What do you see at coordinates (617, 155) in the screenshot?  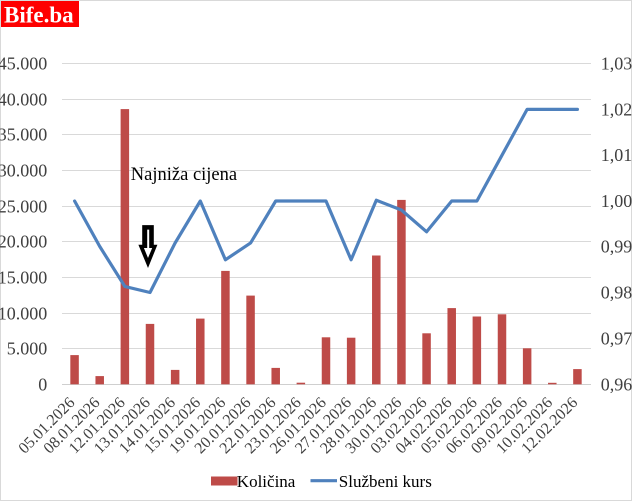 I see `svg-text: 1,01` at bounding box center [617, 155].